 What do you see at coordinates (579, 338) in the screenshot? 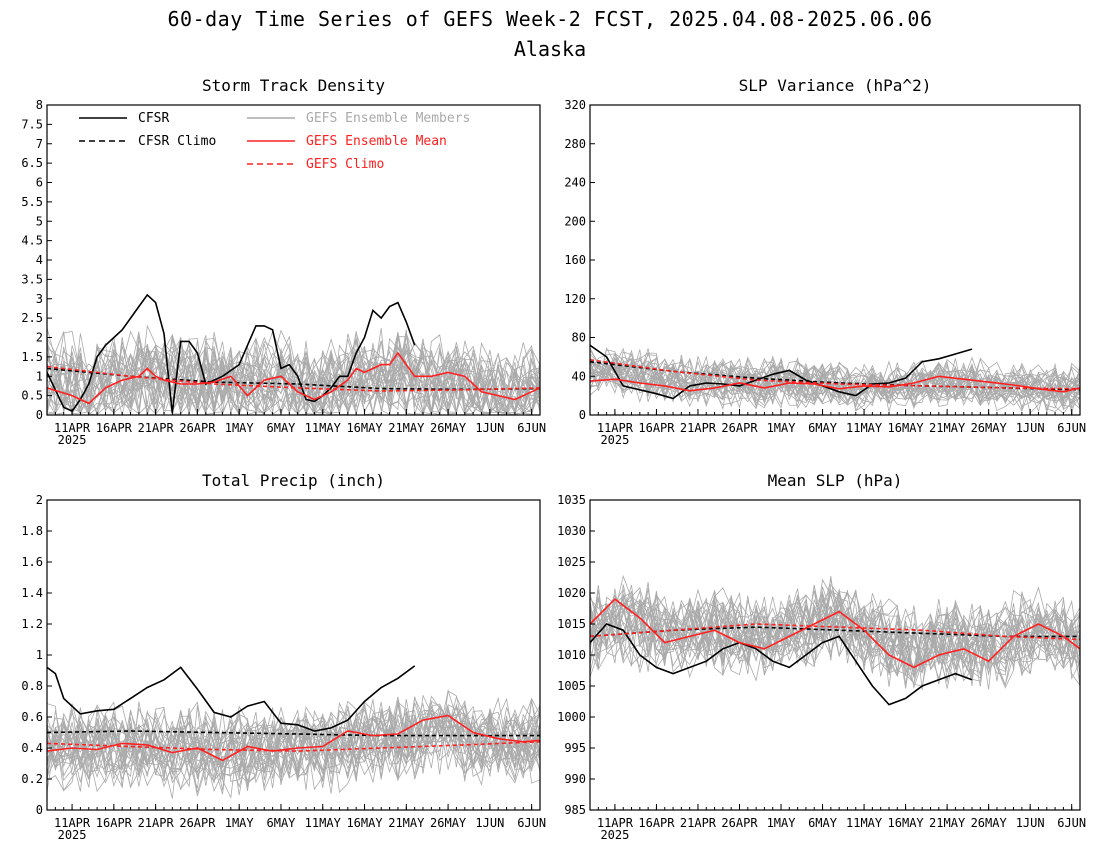
I see `y-tick-label: 80` at bounding box center [579, 338].